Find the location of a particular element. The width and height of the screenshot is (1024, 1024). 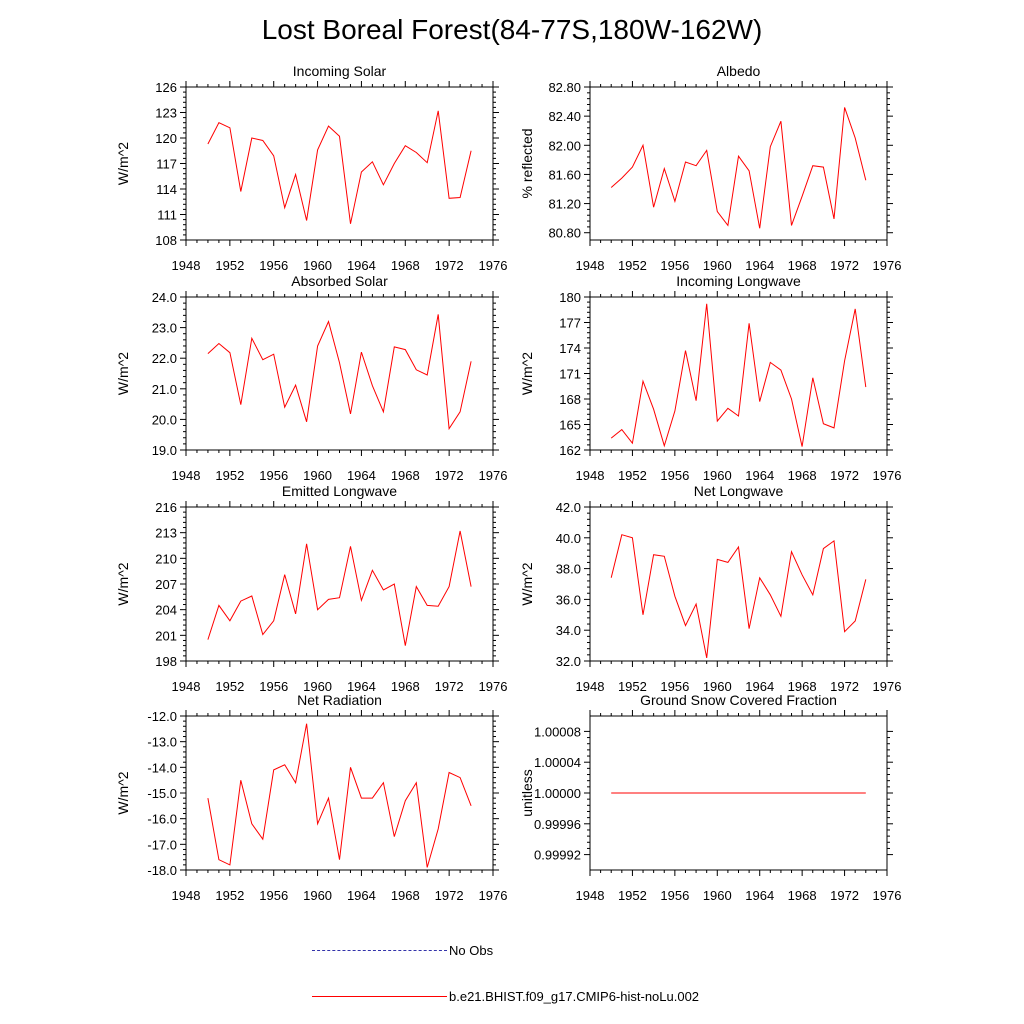

y-tick-label: -16.0 is located at coordinates (162, 819).